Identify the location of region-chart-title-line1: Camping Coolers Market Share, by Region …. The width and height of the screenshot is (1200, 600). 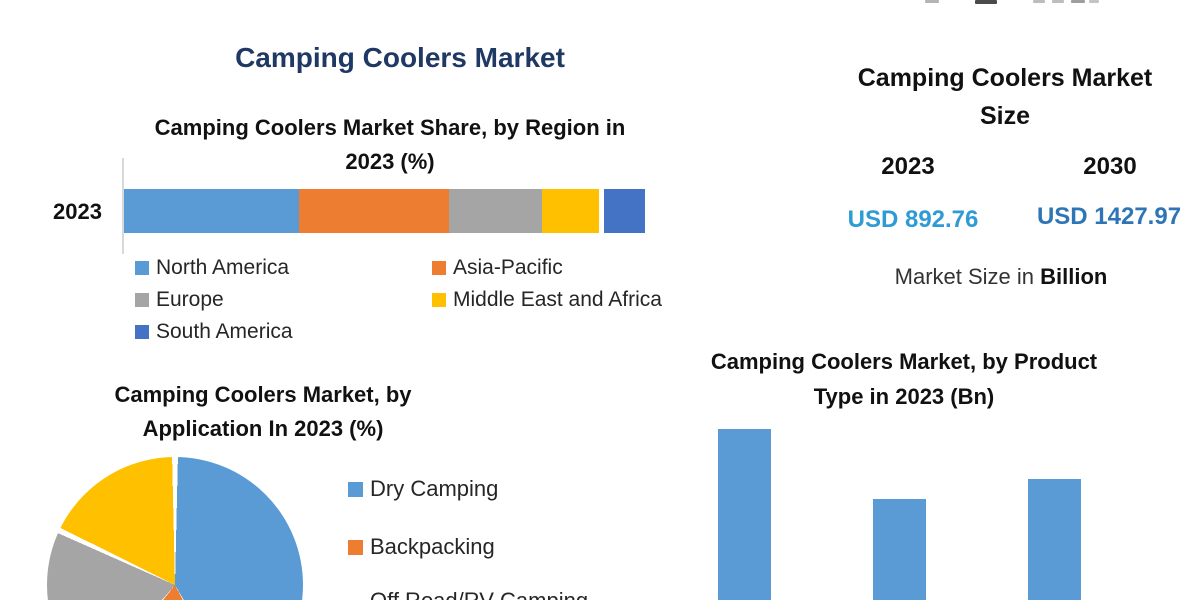
(390, 127).